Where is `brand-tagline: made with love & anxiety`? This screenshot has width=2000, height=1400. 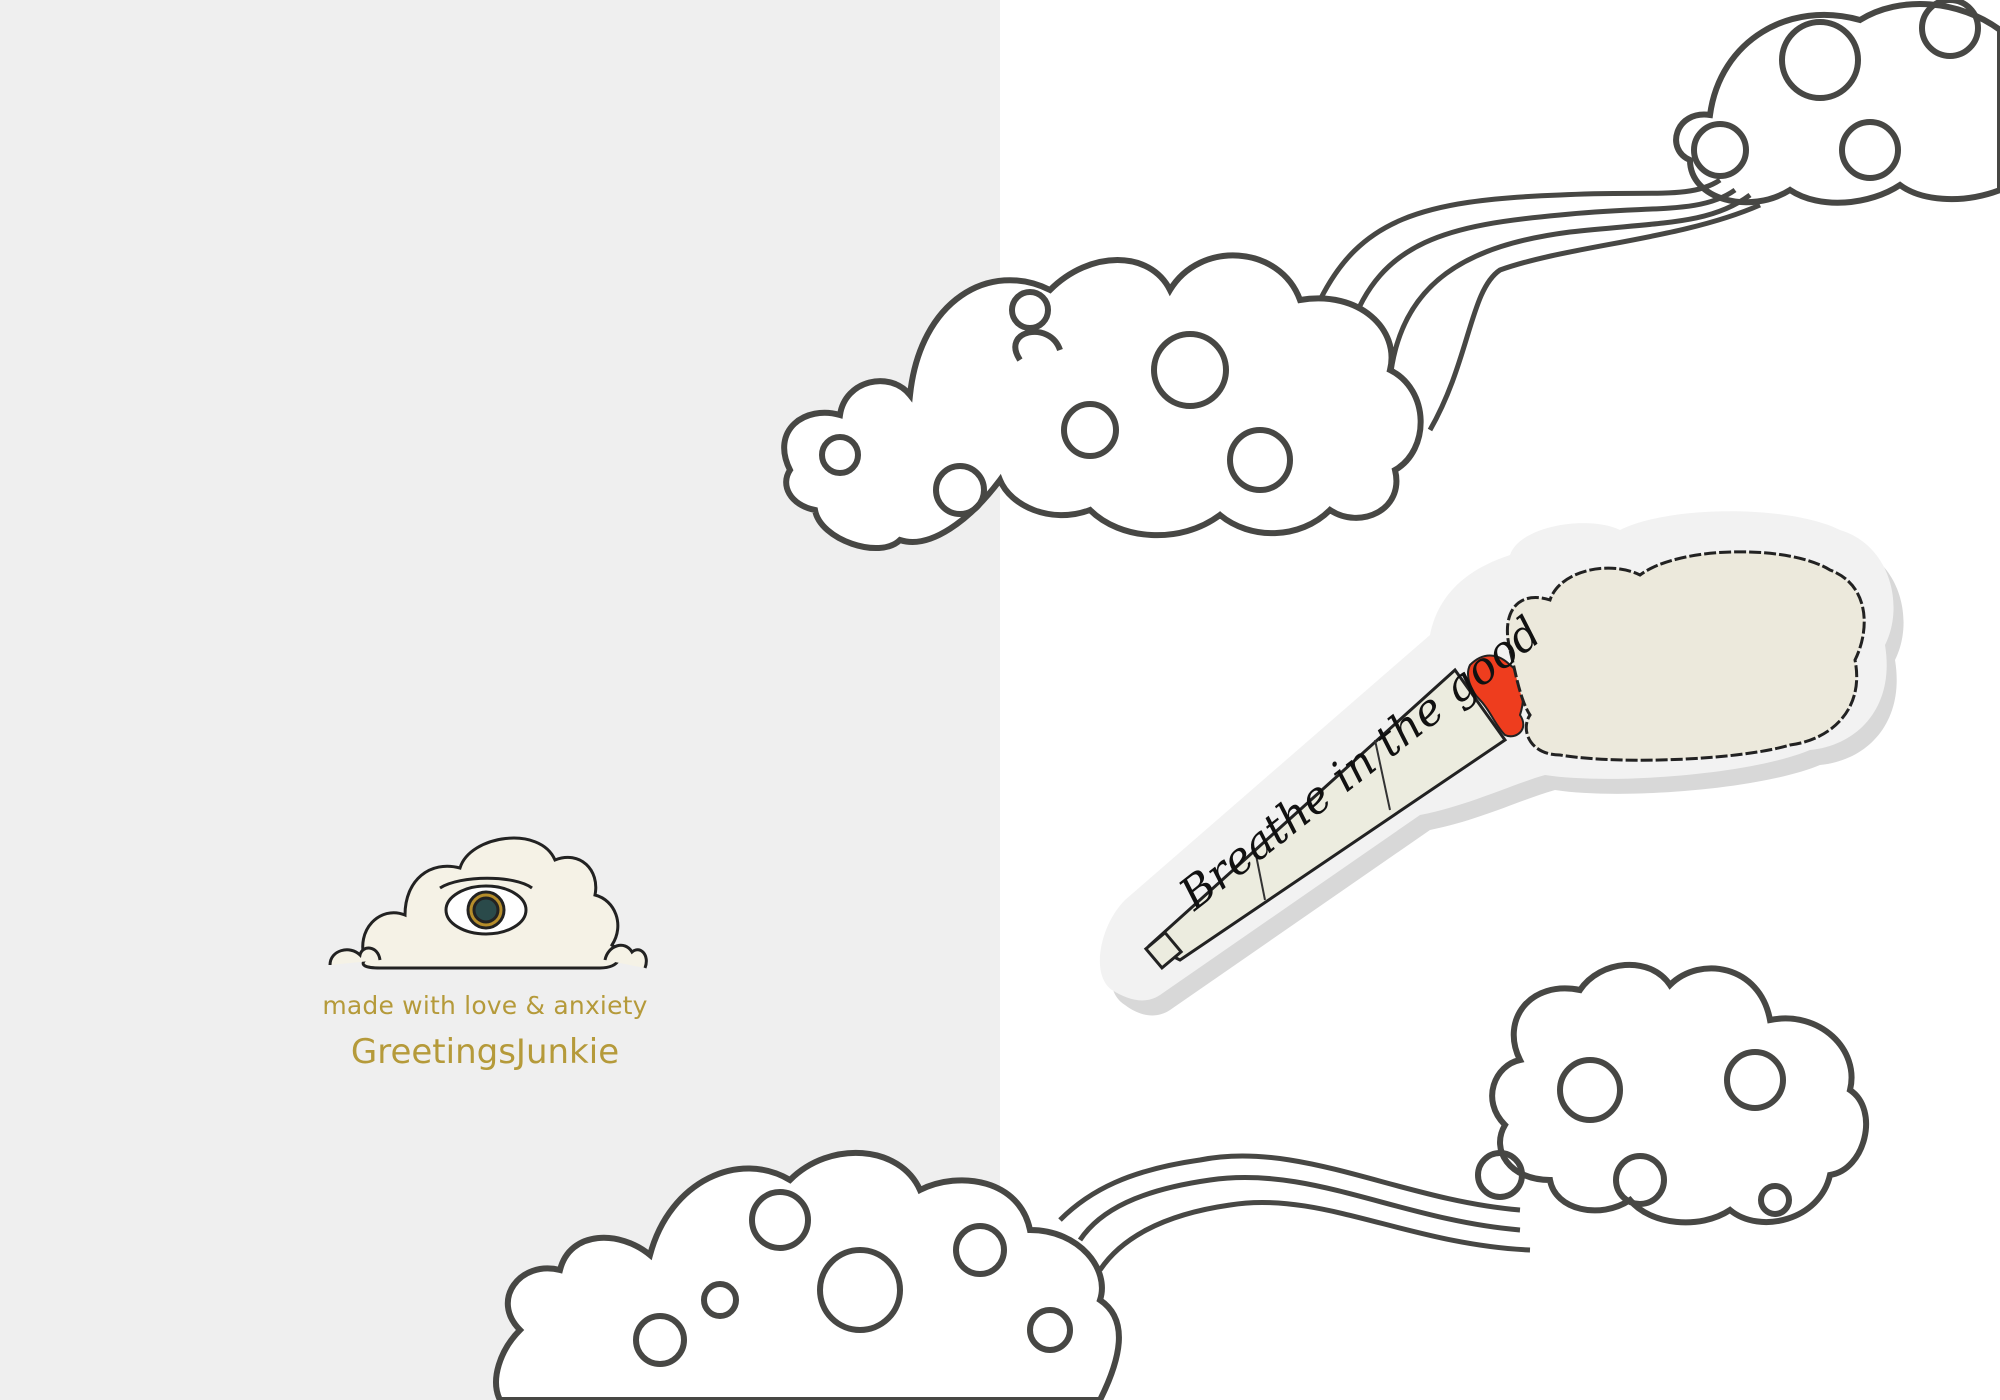 brand-tagline: made with love & anxiety is located at coordinates (485, 1005).